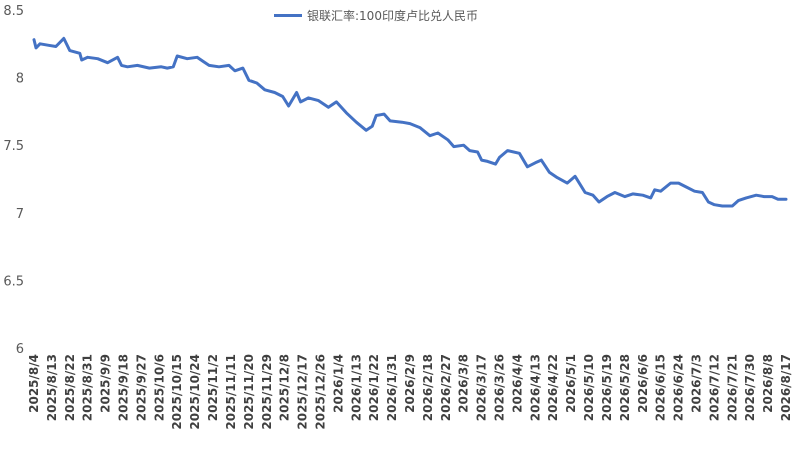 The width and height of the screenshot is (798, 449). Describe the element at coordinates (410, 383) in the screenshot. I see `x-tick-label: 2026/2/9` at that location.